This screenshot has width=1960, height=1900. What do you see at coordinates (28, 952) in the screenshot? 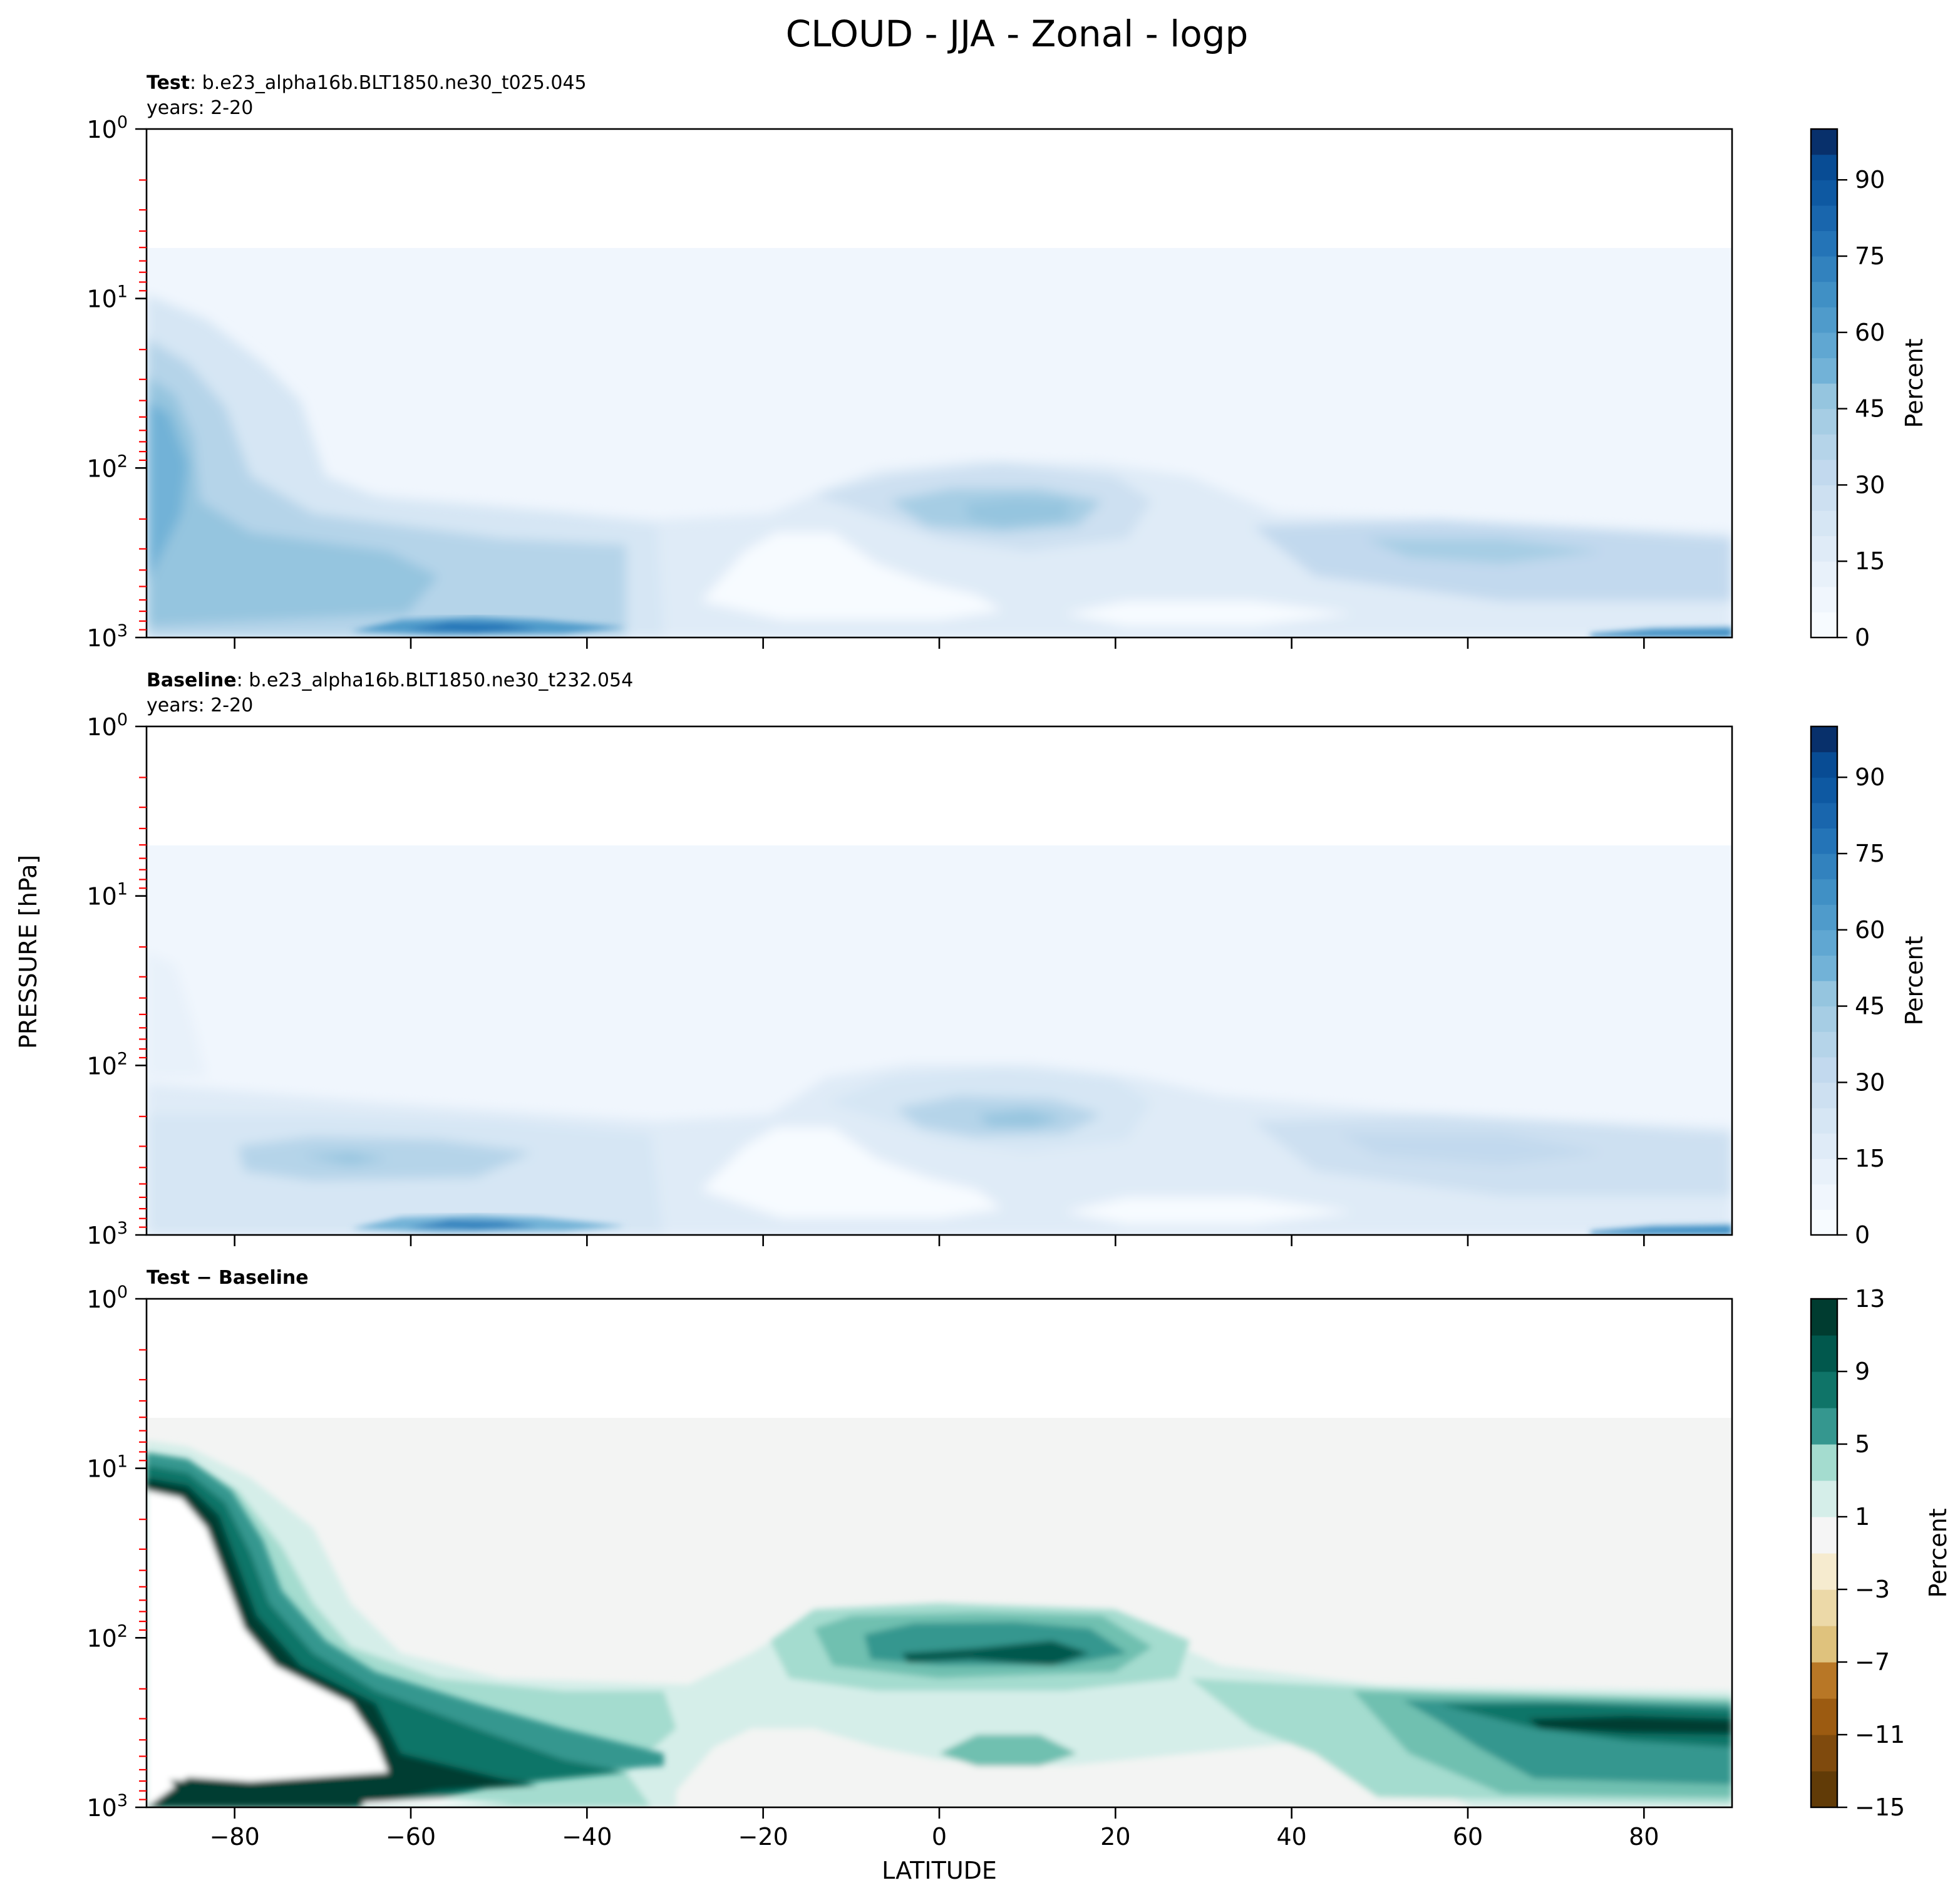
I see `y-axis-label: PRESSURE [hPa]` at bounding box center [28, 952].